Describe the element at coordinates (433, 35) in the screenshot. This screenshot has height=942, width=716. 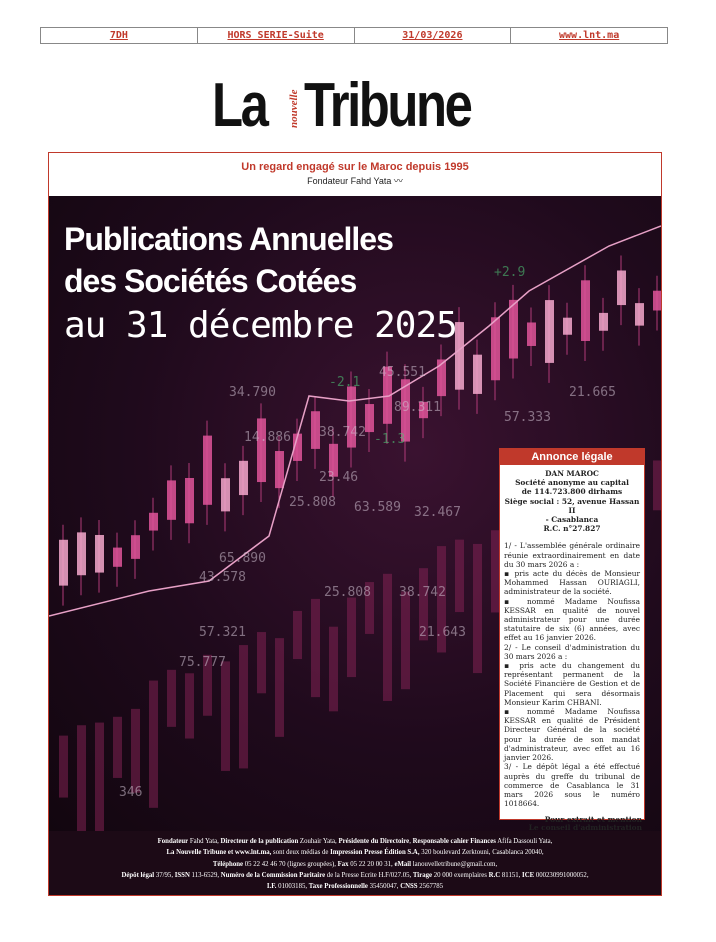
I see `issue-date: 31/03/2026` at that location.